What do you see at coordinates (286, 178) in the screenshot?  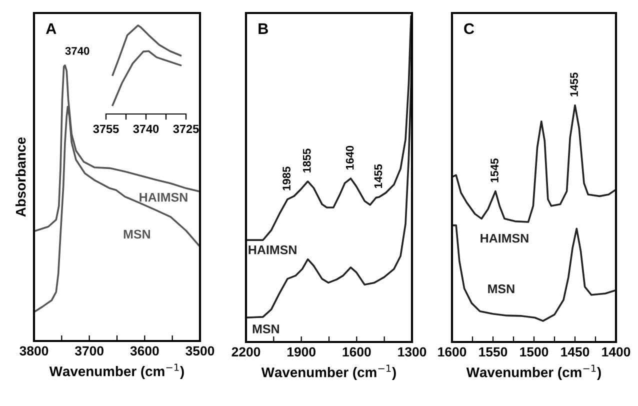 I see `annotation: 1985` at bounding box center [286, 178].